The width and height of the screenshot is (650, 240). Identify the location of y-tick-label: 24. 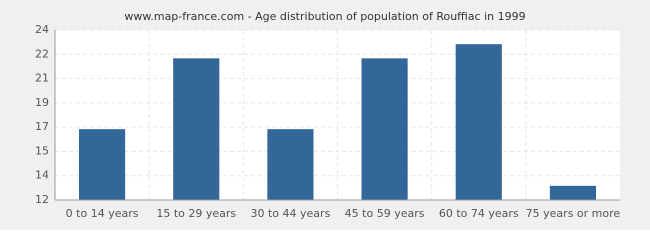
(42, 29).